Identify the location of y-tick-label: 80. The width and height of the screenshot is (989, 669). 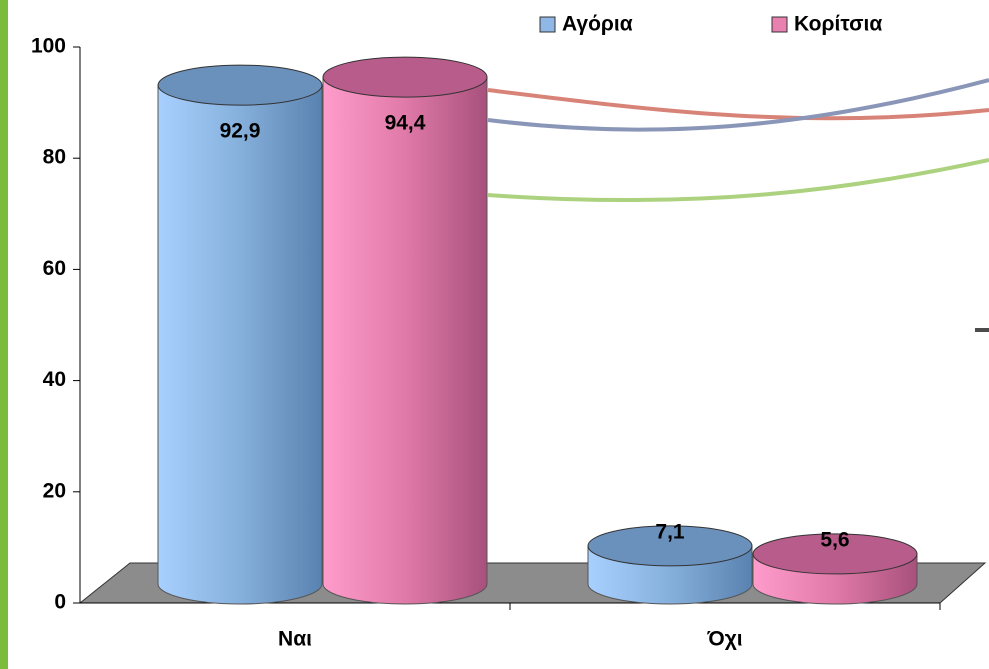
(54, 157).